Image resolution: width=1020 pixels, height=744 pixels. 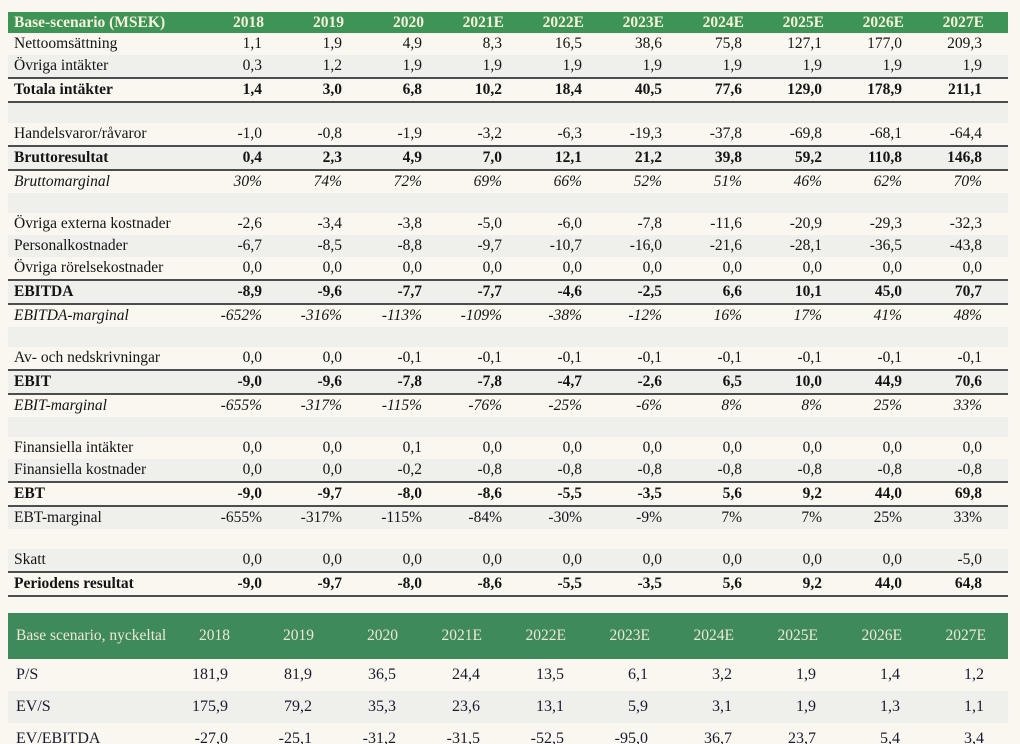 What do you see at coordinates (108, 292) in the screenshot?
I see `row-label: EBITDA` at bounding box center [108, 292].